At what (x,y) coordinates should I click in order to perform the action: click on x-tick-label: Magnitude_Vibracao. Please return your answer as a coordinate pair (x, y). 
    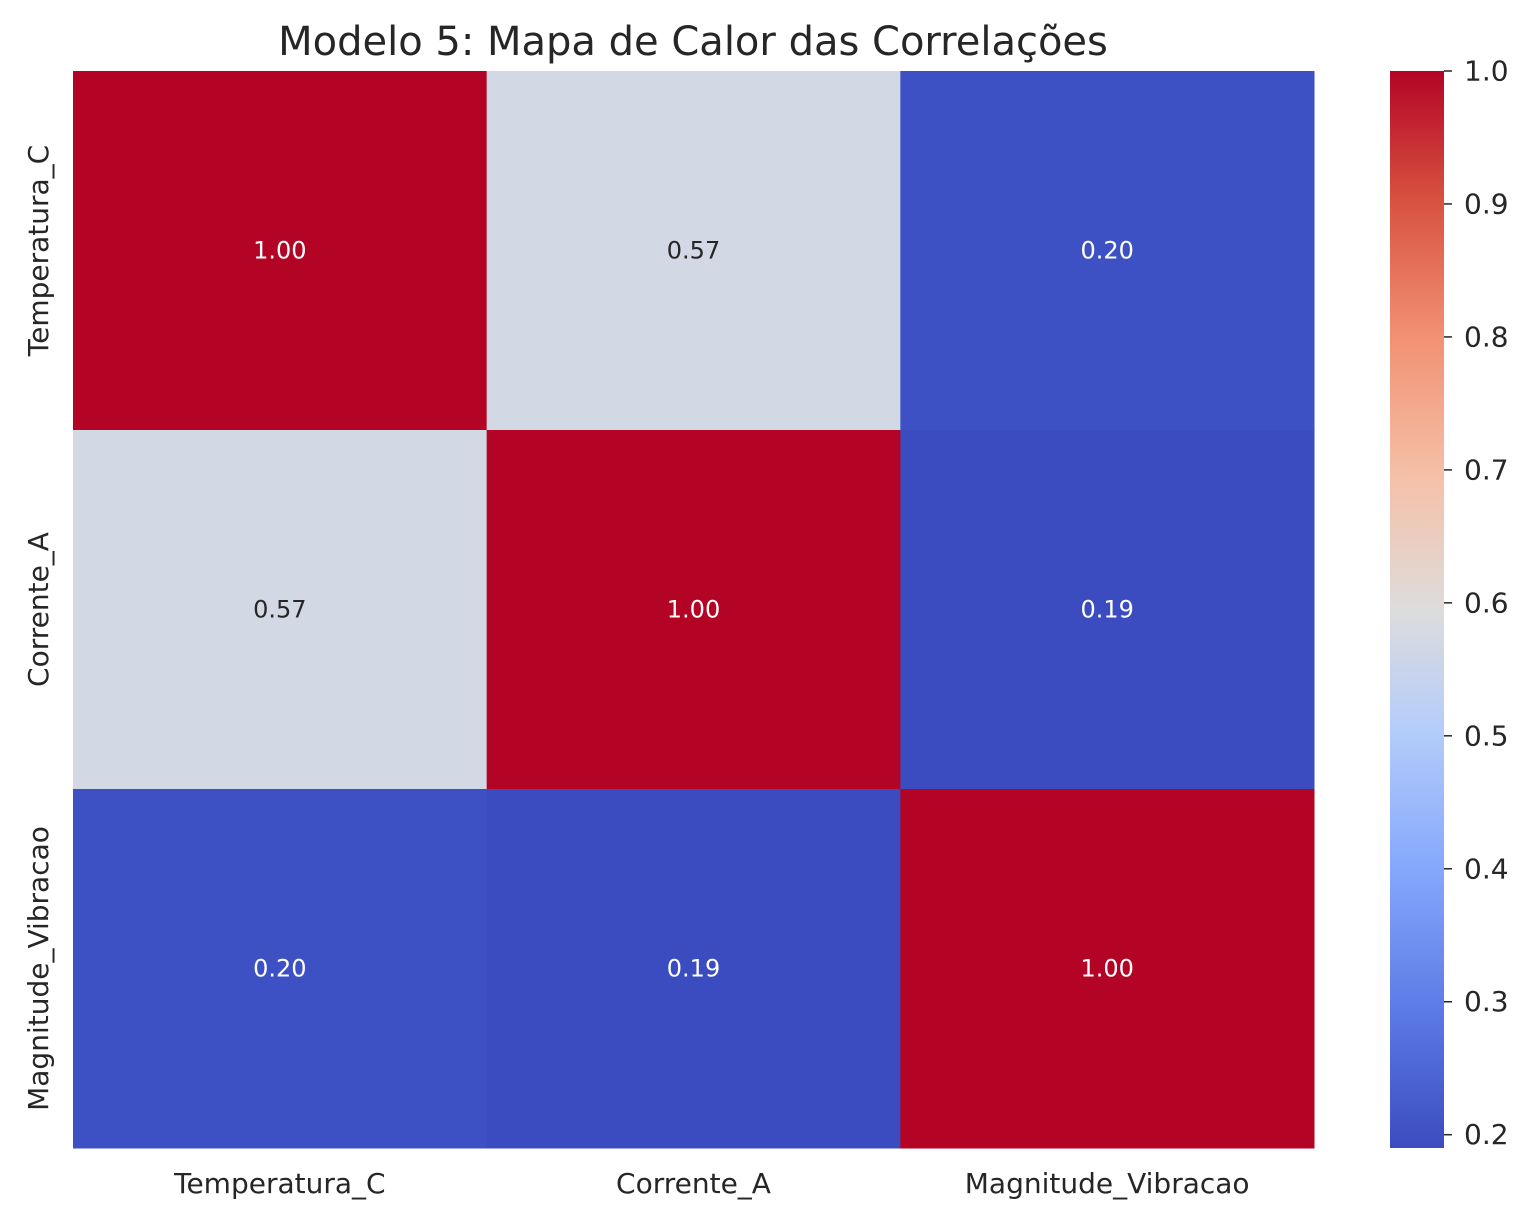
    Looking at the image, I should click on (1107, 1183).